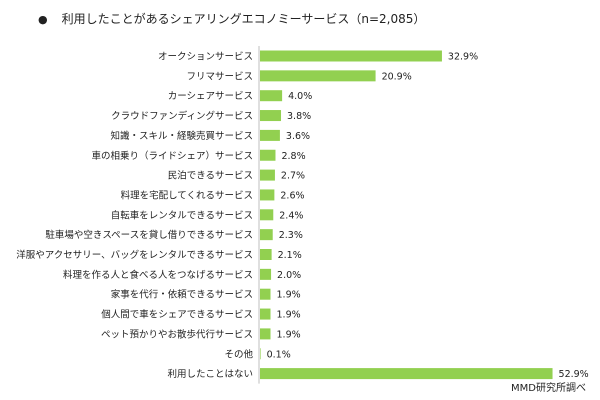 This screenshot has width=600, height=400. Describe the element at coordinates (298, 136) in the screenshot. I see `value-label: 3.6%` at that location.